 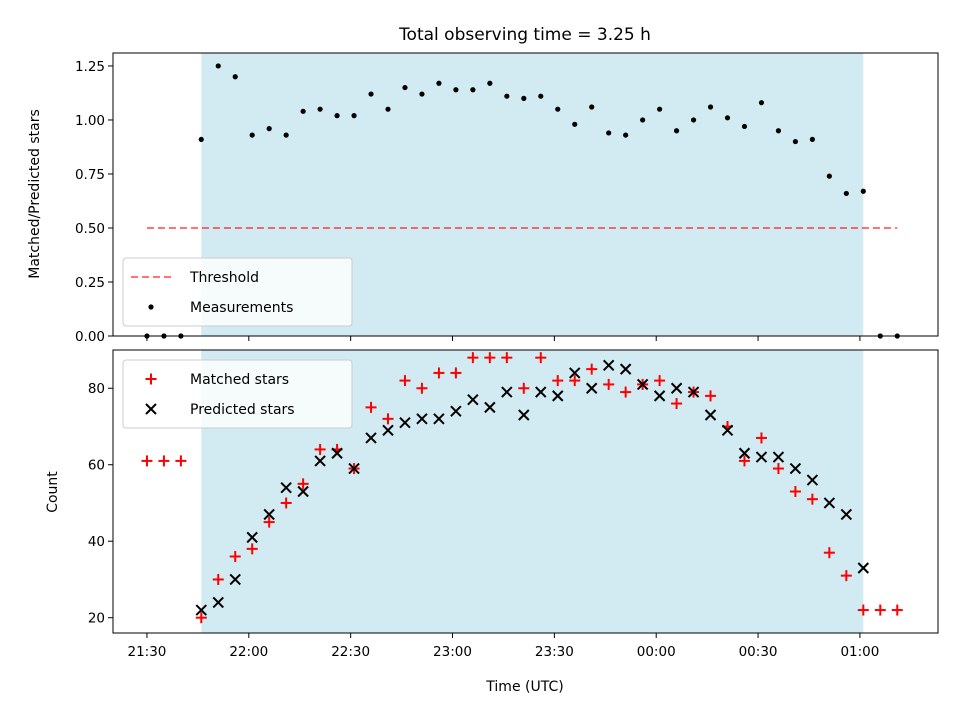 What do you see at coordinates (320, 461) in the screenshot?
I see `count-series1-point-10-b` at bounding box center [320, 461].